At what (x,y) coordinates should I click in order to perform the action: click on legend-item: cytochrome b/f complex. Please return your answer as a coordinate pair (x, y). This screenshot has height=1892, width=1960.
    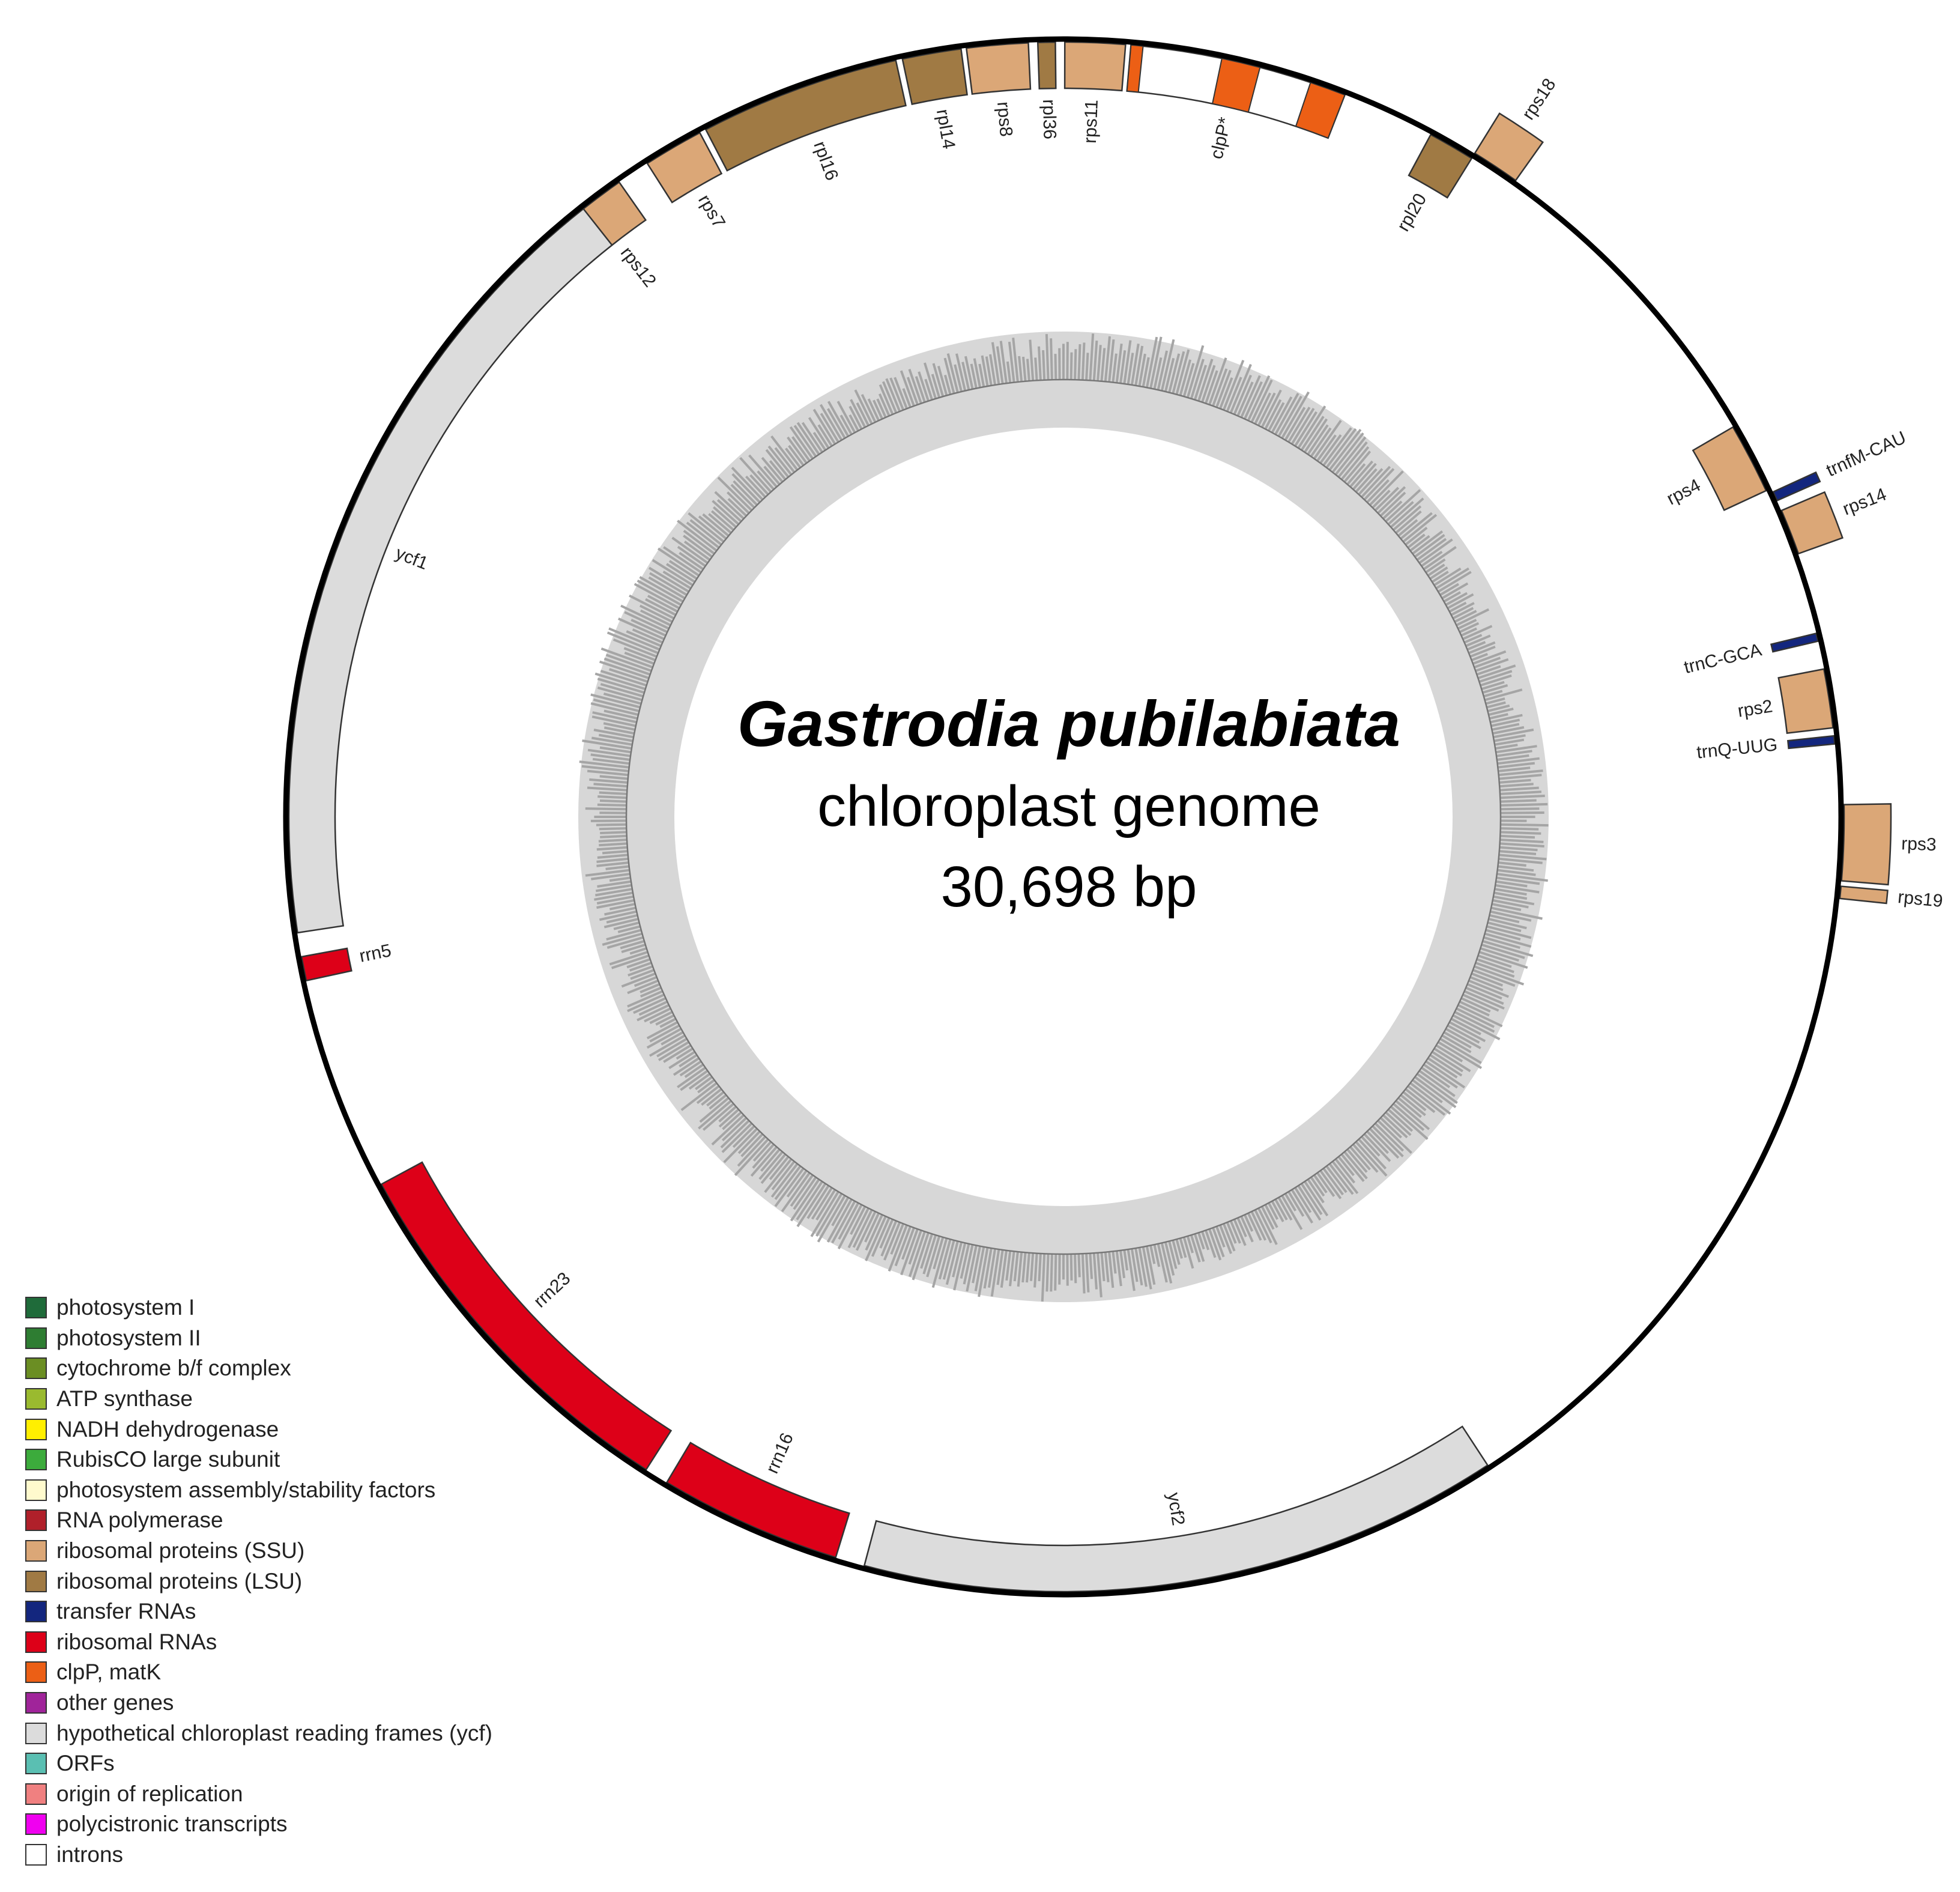
    Looking at the image, I should click on (258, 1368).